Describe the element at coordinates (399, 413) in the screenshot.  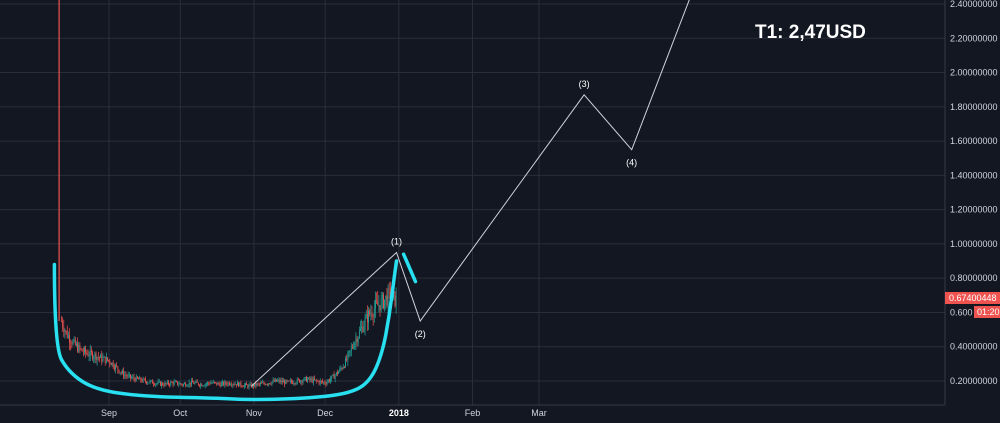
I see `x-tick-label: 2018` at that location.